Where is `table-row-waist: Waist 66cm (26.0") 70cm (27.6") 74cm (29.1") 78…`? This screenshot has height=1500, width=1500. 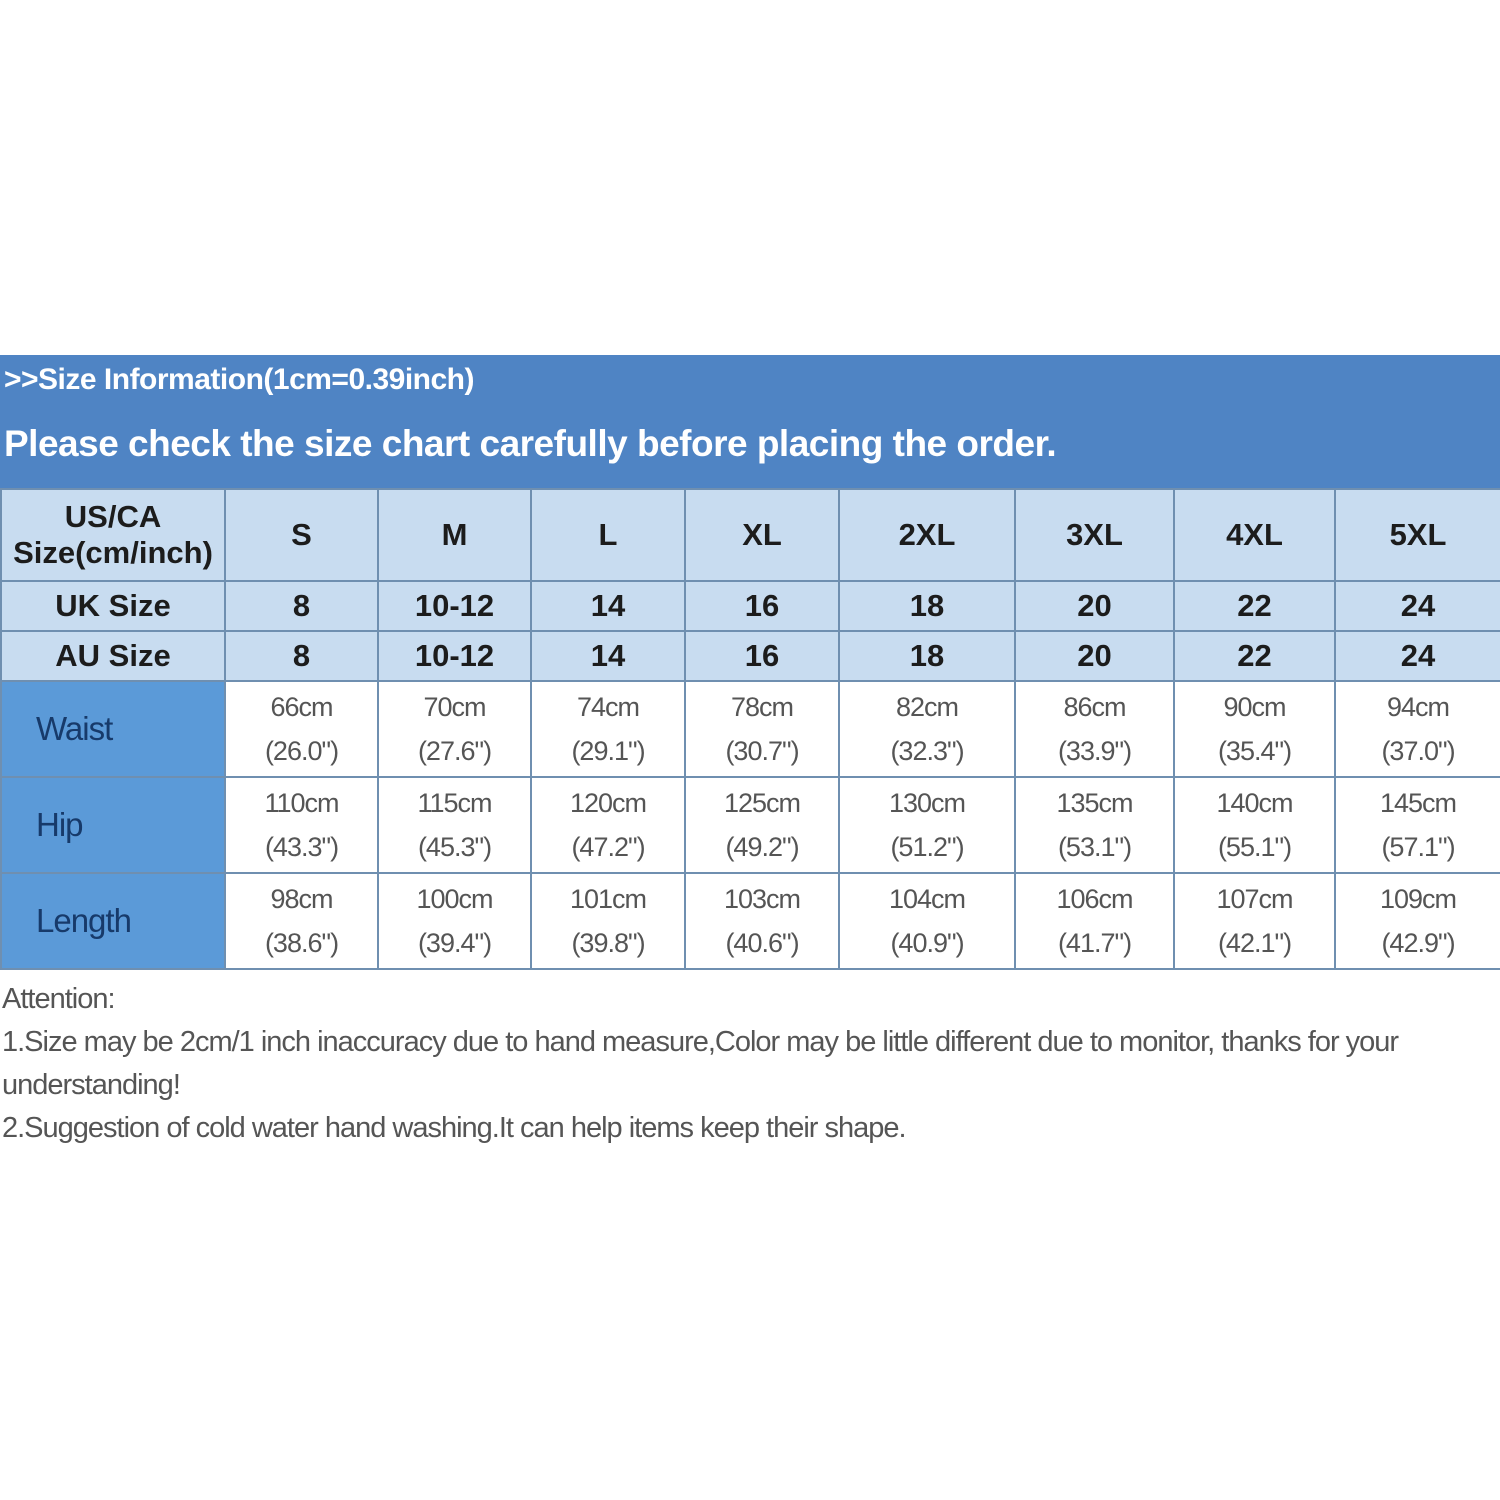 table-row-waist: Waist 66cm (26.0") 70cm (27.6") 74cm (29.1") 78… is located at coordinates (750, 729).